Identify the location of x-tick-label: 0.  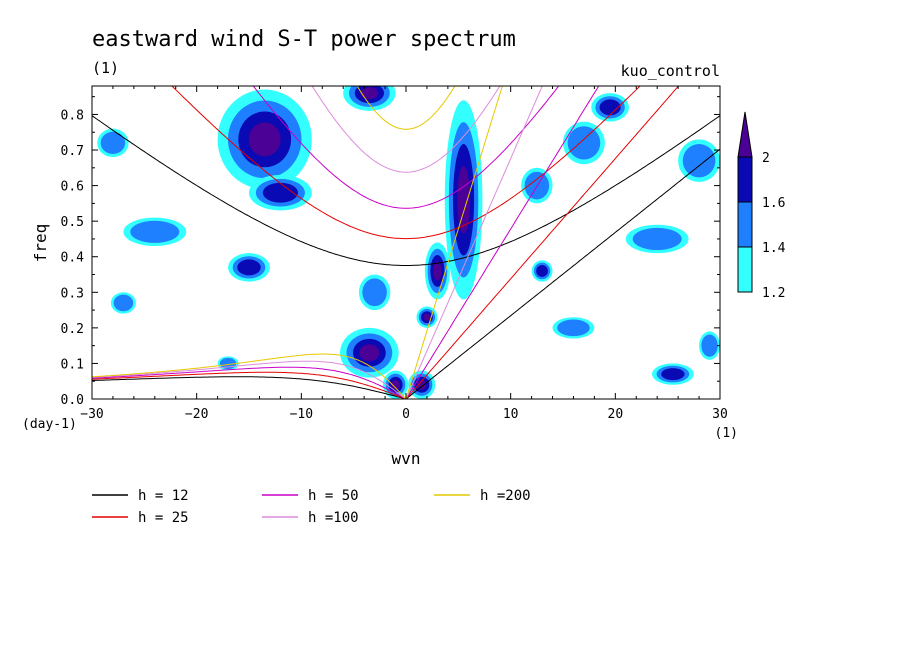
(406, 414).